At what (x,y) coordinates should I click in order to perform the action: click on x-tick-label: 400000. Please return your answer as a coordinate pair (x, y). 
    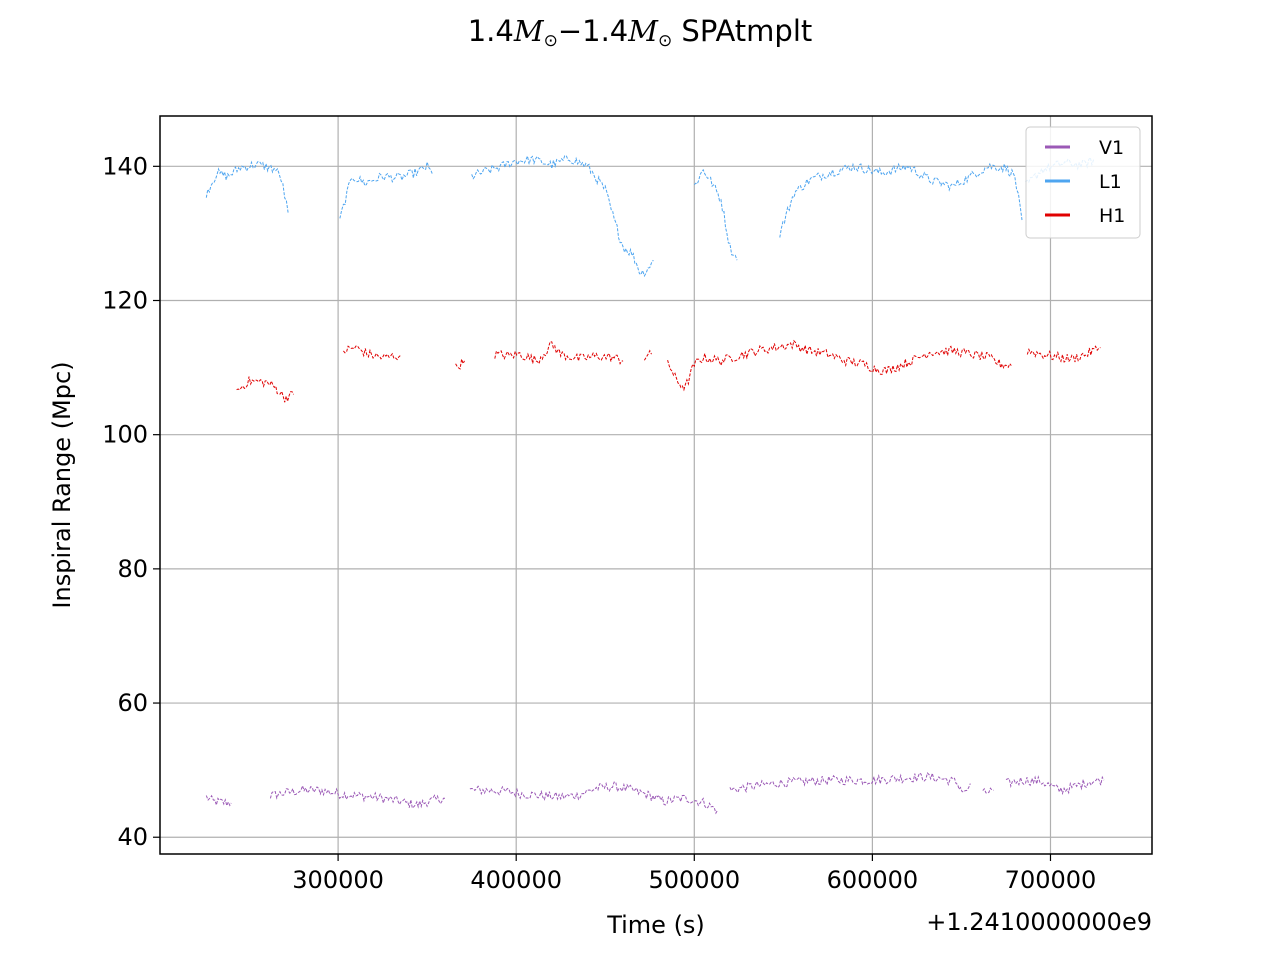
    Looking at the image, I should click on (516, 880).